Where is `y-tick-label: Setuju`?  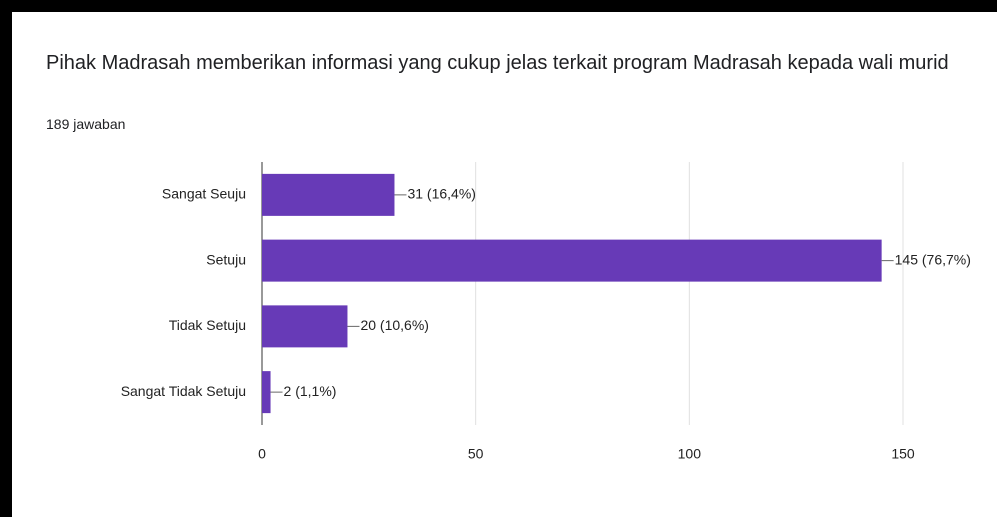
y-tick-label: Setuju is located at coordinates (226, 259).